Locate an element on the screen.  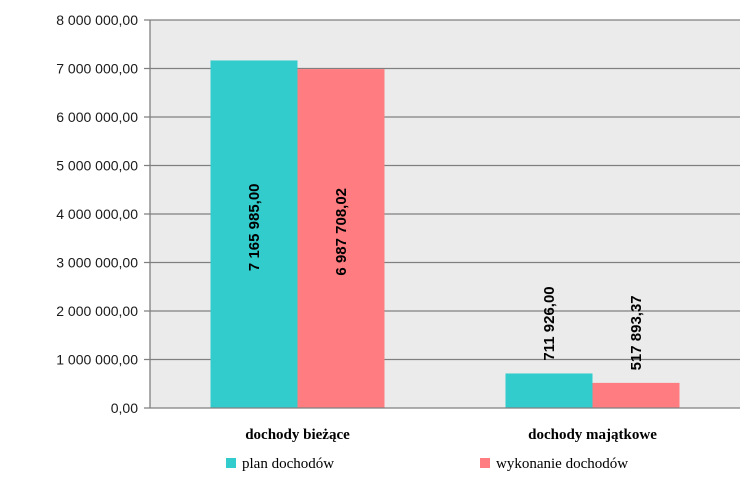
x-tick-label: dochody majątkowe is located at coordinates (592, 435).